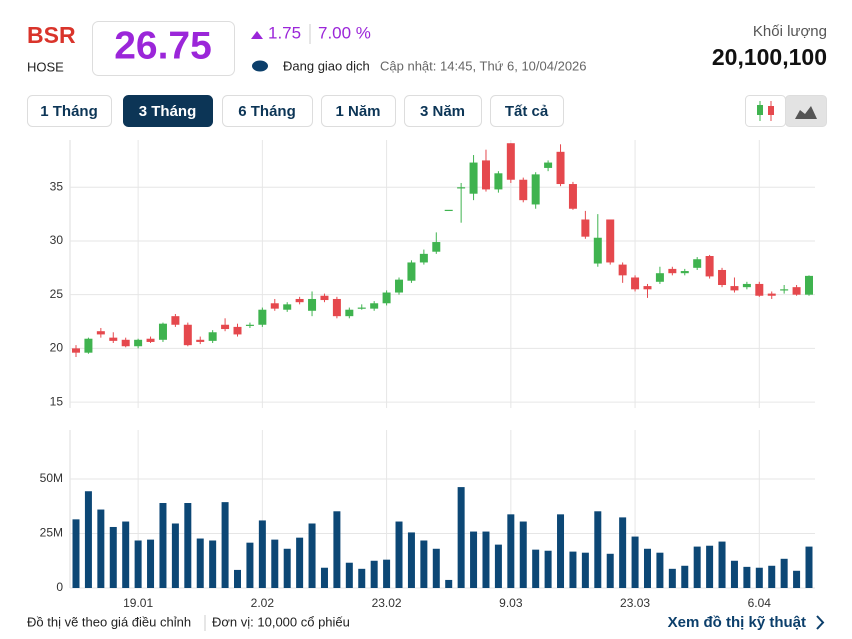 The height and width of the screenshot is (639, 852). What do you see at coordinates (511, 603) in the screenshot?
I see `x-tick-label: 9.03` at bounding box center [511, 603].